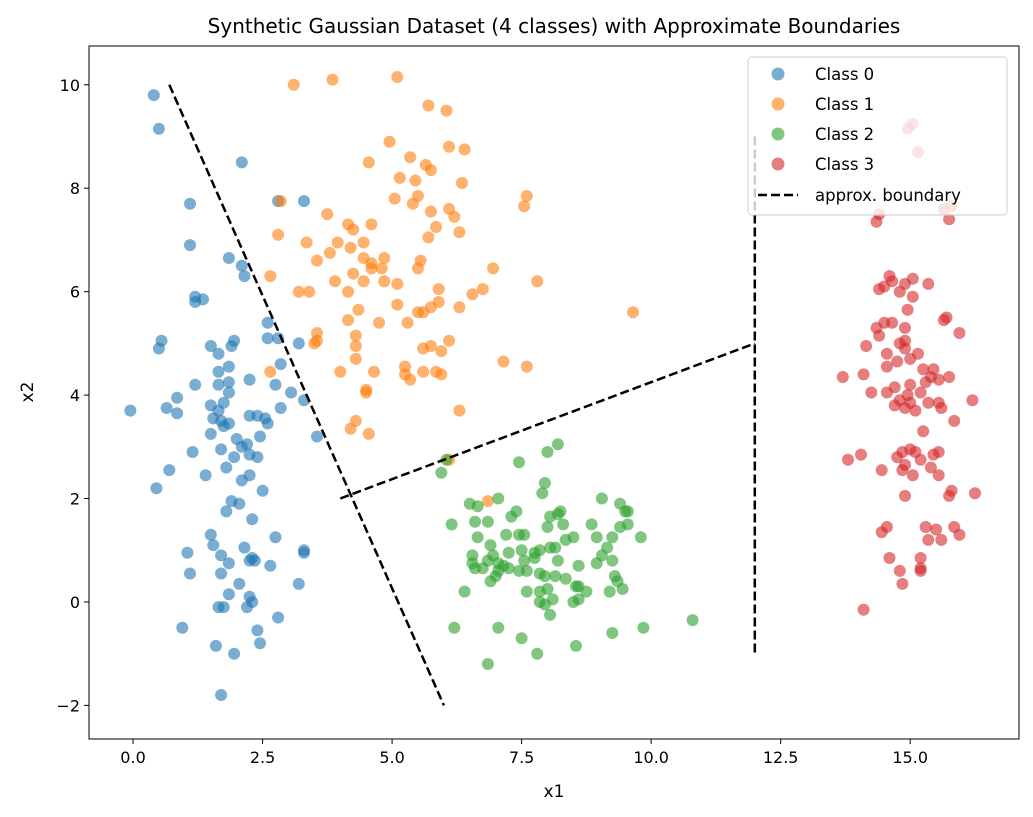 This screenshot has width=1033, height=817. I want to click on y-tick-label: 8, so click(75, 188).